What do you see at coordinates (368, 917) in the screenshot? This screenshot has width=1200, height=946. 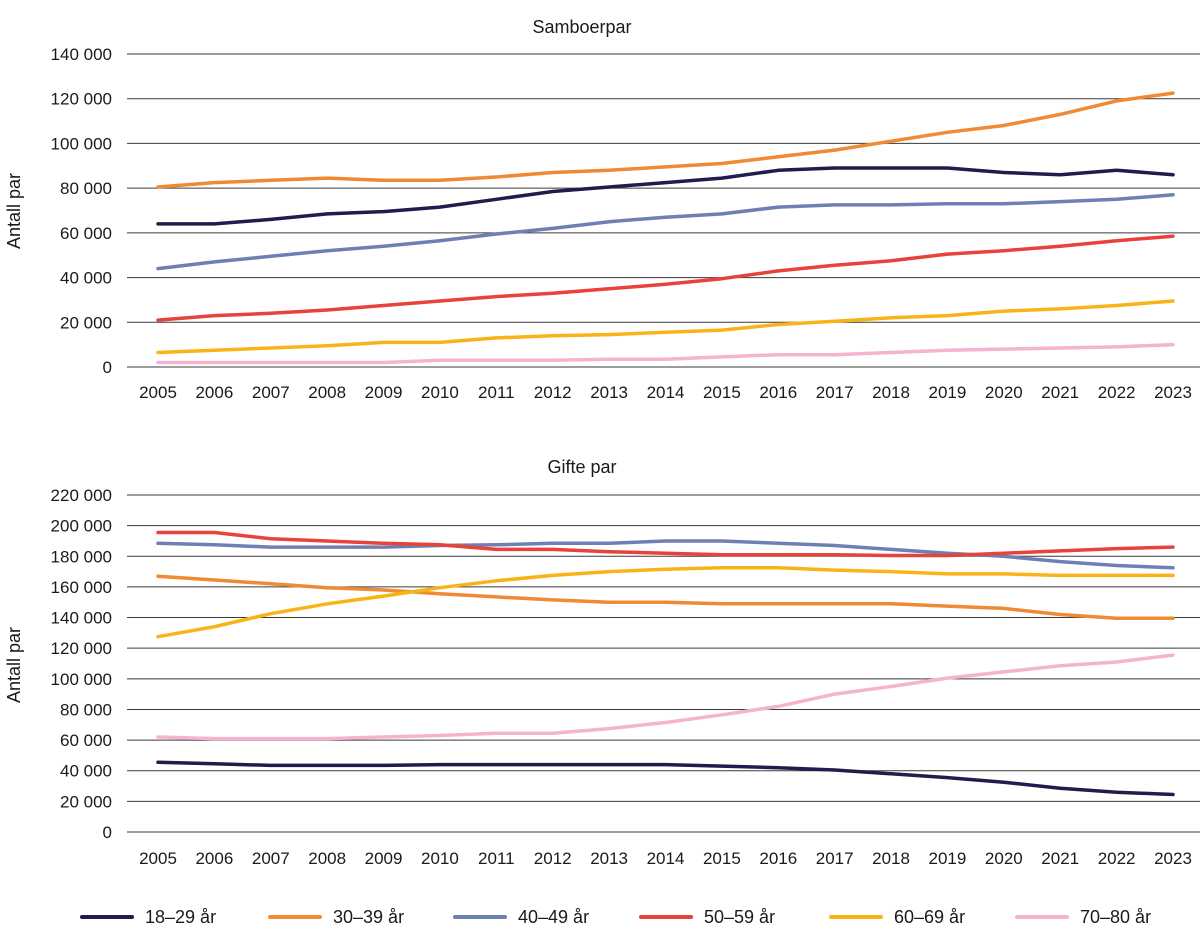 I see `legend-label-30-39: 30–39 år` at bounding box center [368, 917].